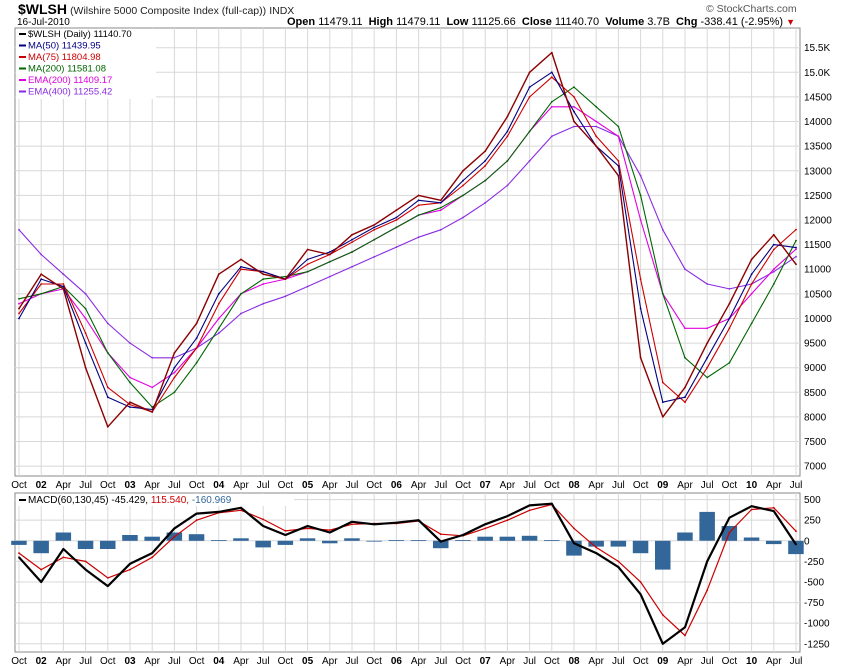 Image resolution: width=850 pixels, height=668 pixels. Describe the element at coordinates (817, 48) in the screenshot. I see `y-tick-label: 15.5K` at that location.